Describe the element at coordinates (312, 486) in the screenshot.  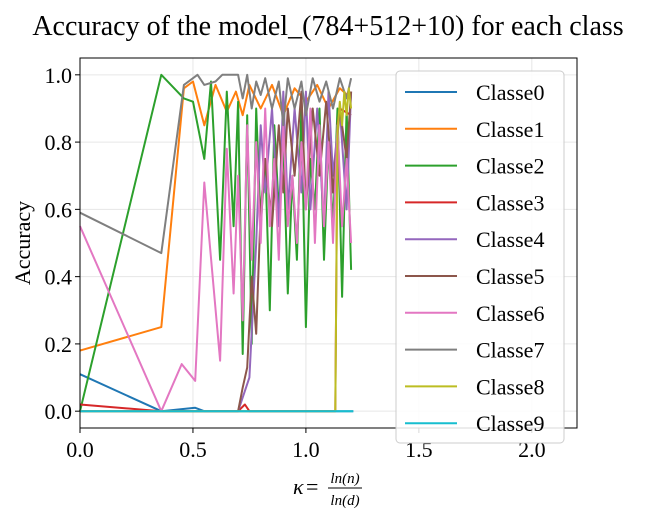
I see `x-axis-label-equals: =` at that location.